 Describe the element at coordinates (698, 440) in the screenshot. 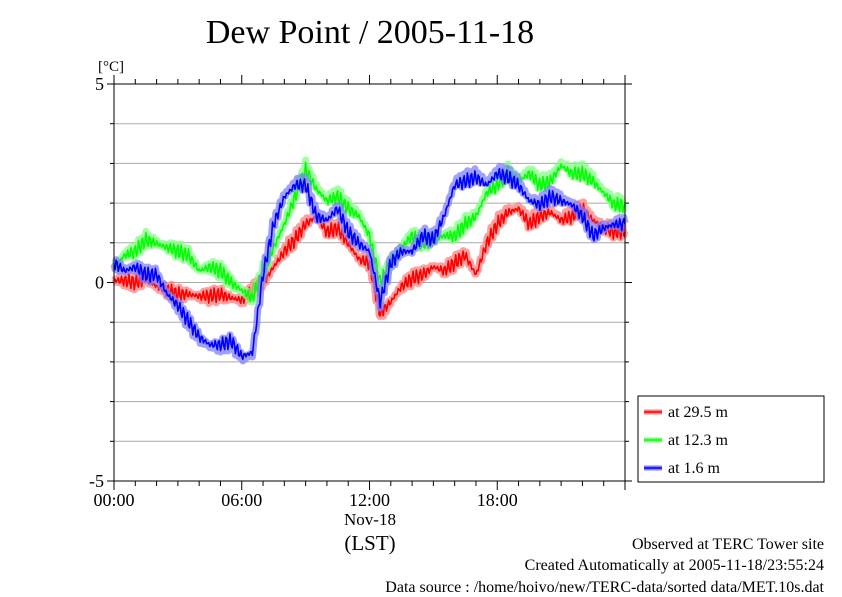

I see `legend-label: at 12.3 m` at that location.